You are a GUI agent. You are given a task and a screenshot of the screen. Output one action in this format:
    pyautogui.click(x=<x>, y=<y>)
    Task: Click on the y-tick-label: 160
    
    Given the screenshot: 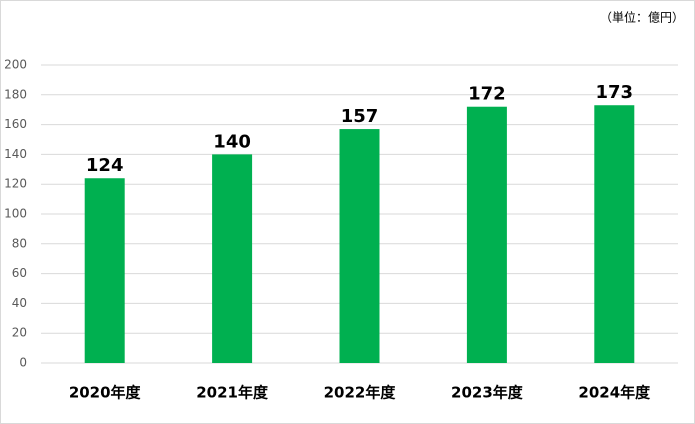 What is the action you would take?
    pyautogui.click(x=15, y=124)
    